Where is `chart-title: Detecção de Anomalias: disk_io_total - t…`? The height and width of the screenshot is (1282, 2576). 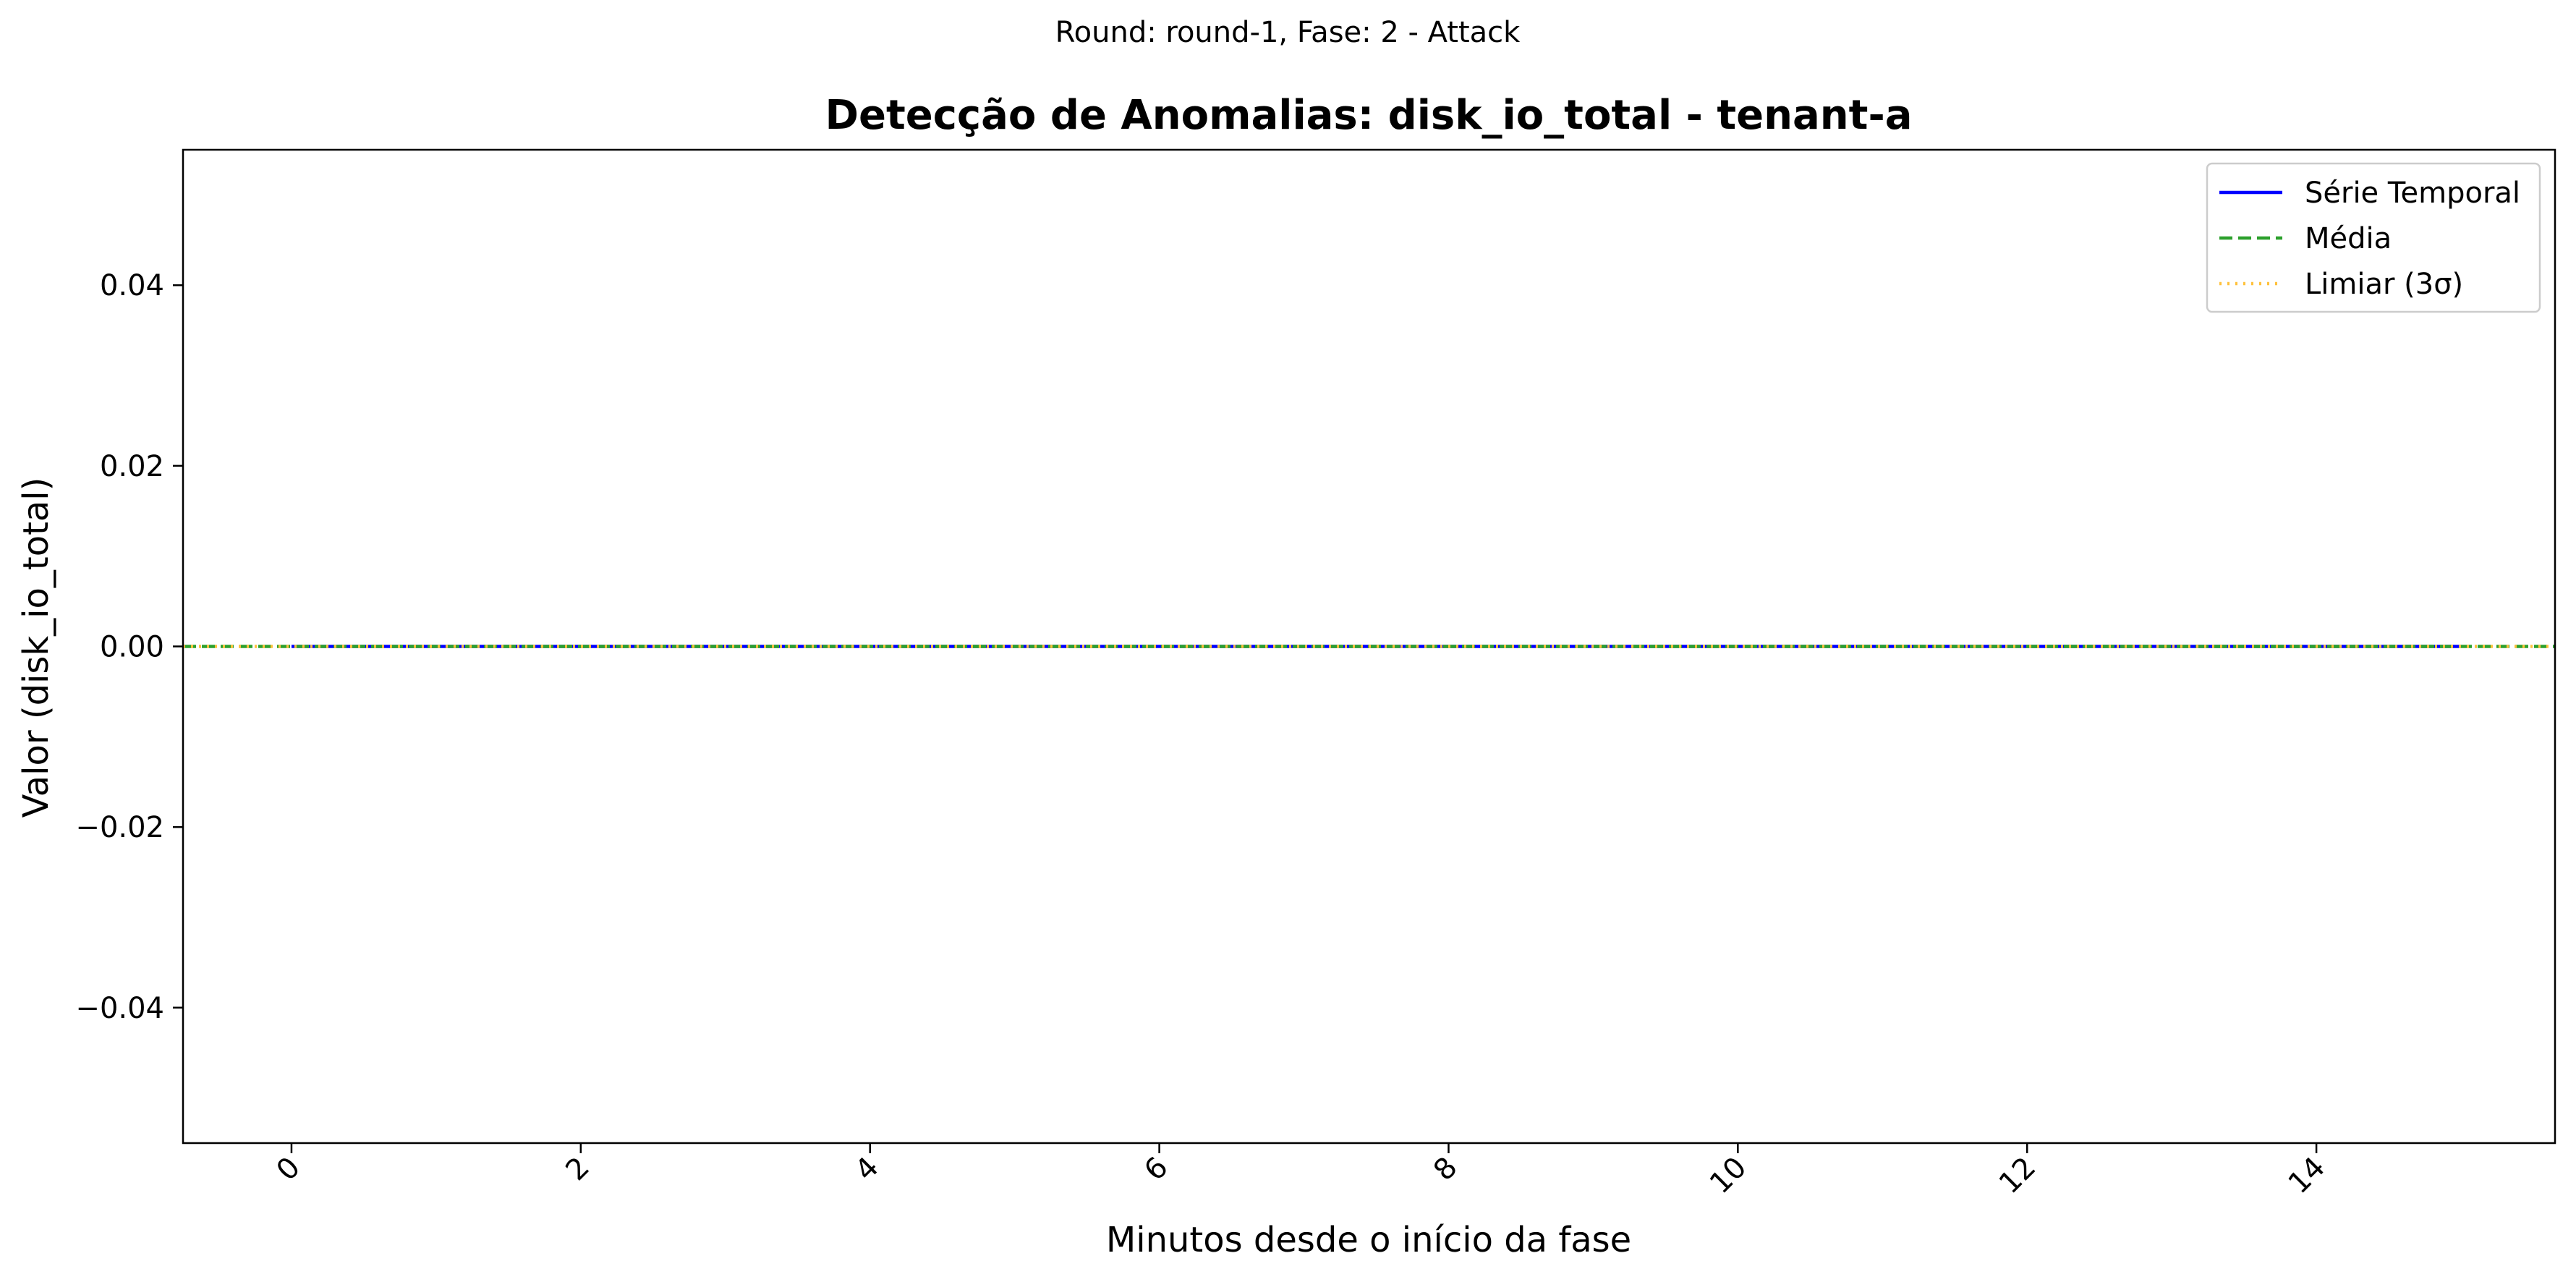 chart-title: Detecção de Anomalias: disk_io_total - t… is located at coordinates (1369, 115).